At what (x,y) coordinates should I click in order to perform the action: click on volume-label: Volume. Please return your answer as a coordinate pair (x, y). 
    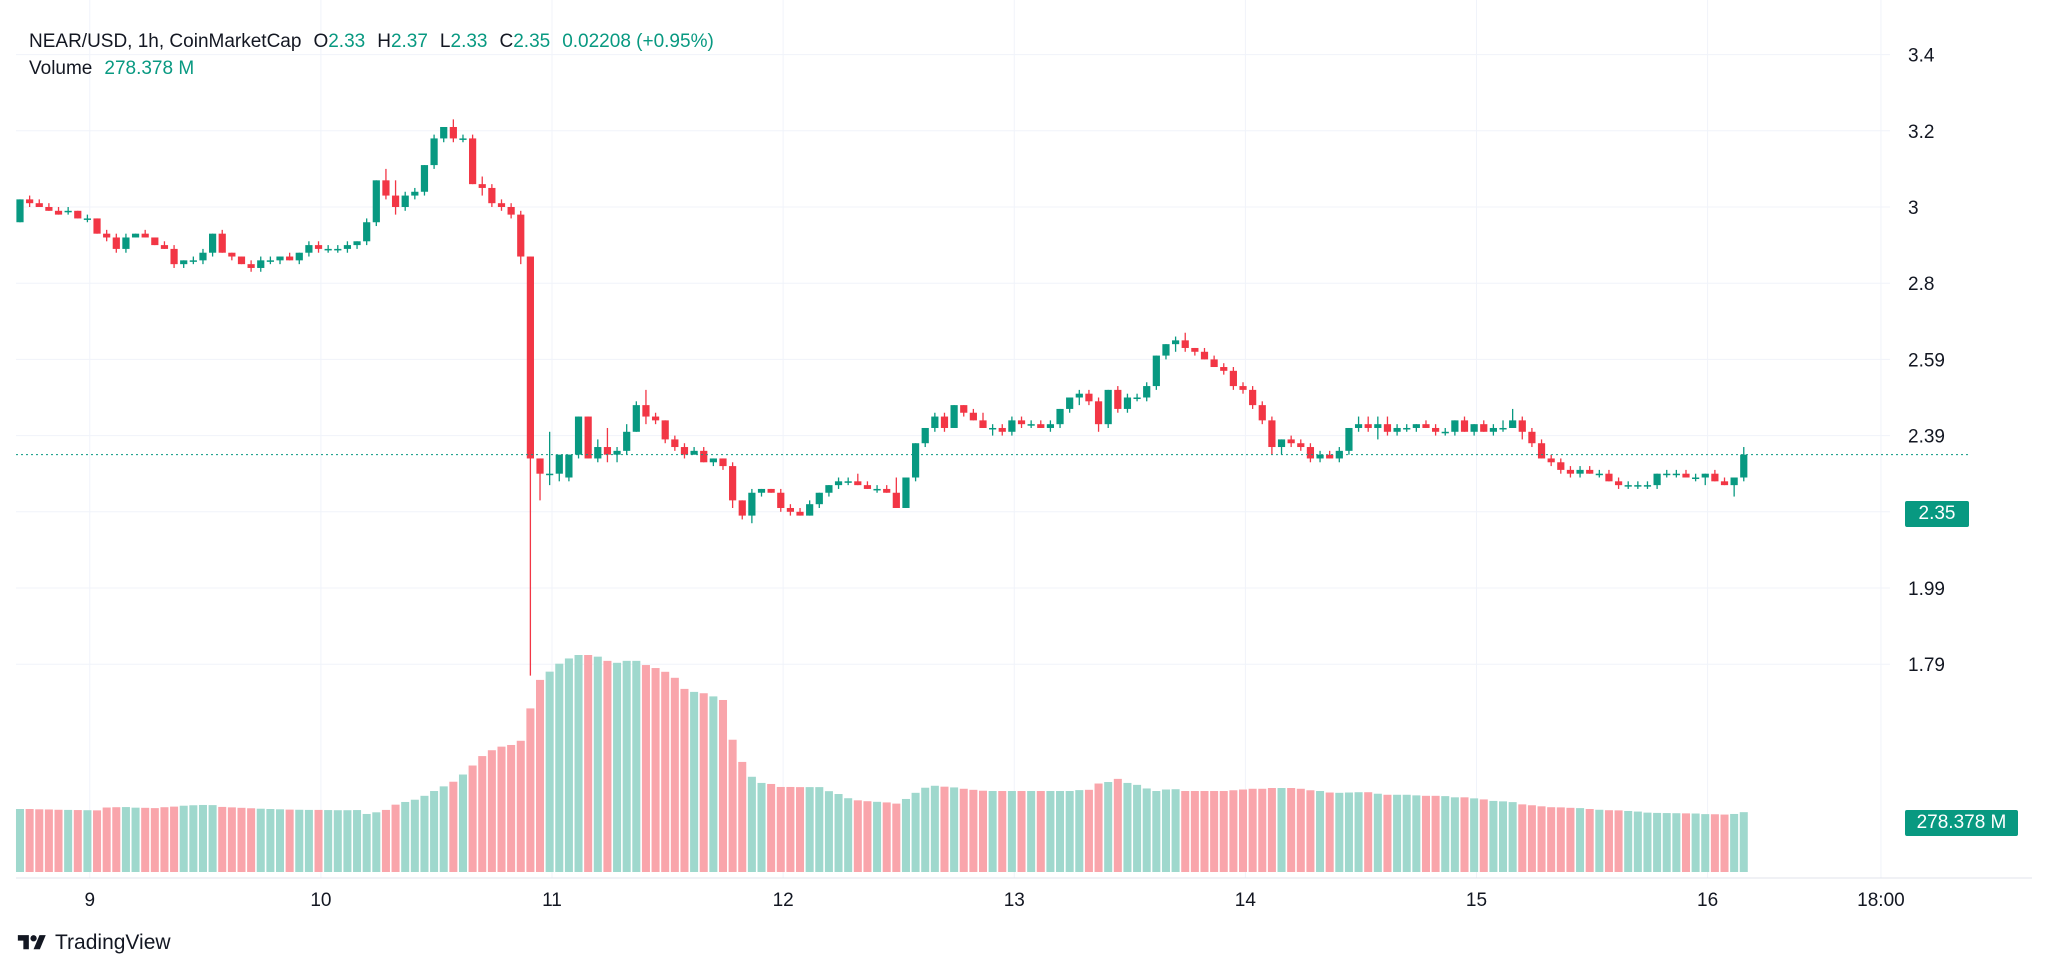
    Looking at the image, I should click on (61, 68).